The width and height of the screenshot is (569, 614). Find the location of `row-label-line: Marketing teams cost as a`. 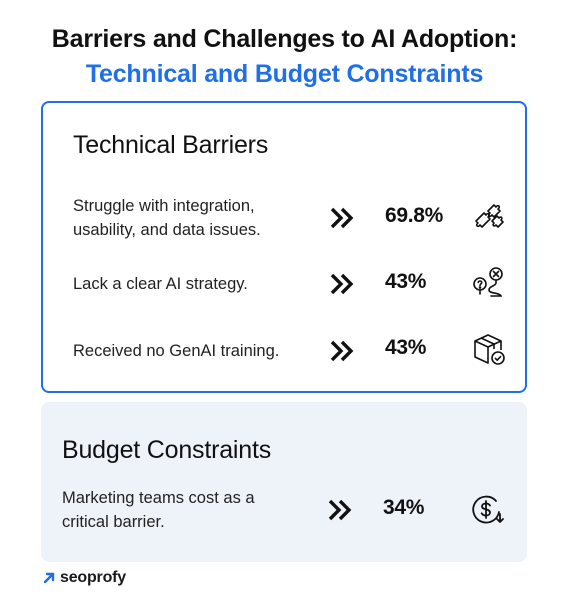

row-label-line: Marketing teams cost as a is located at coordinates (158, 498).